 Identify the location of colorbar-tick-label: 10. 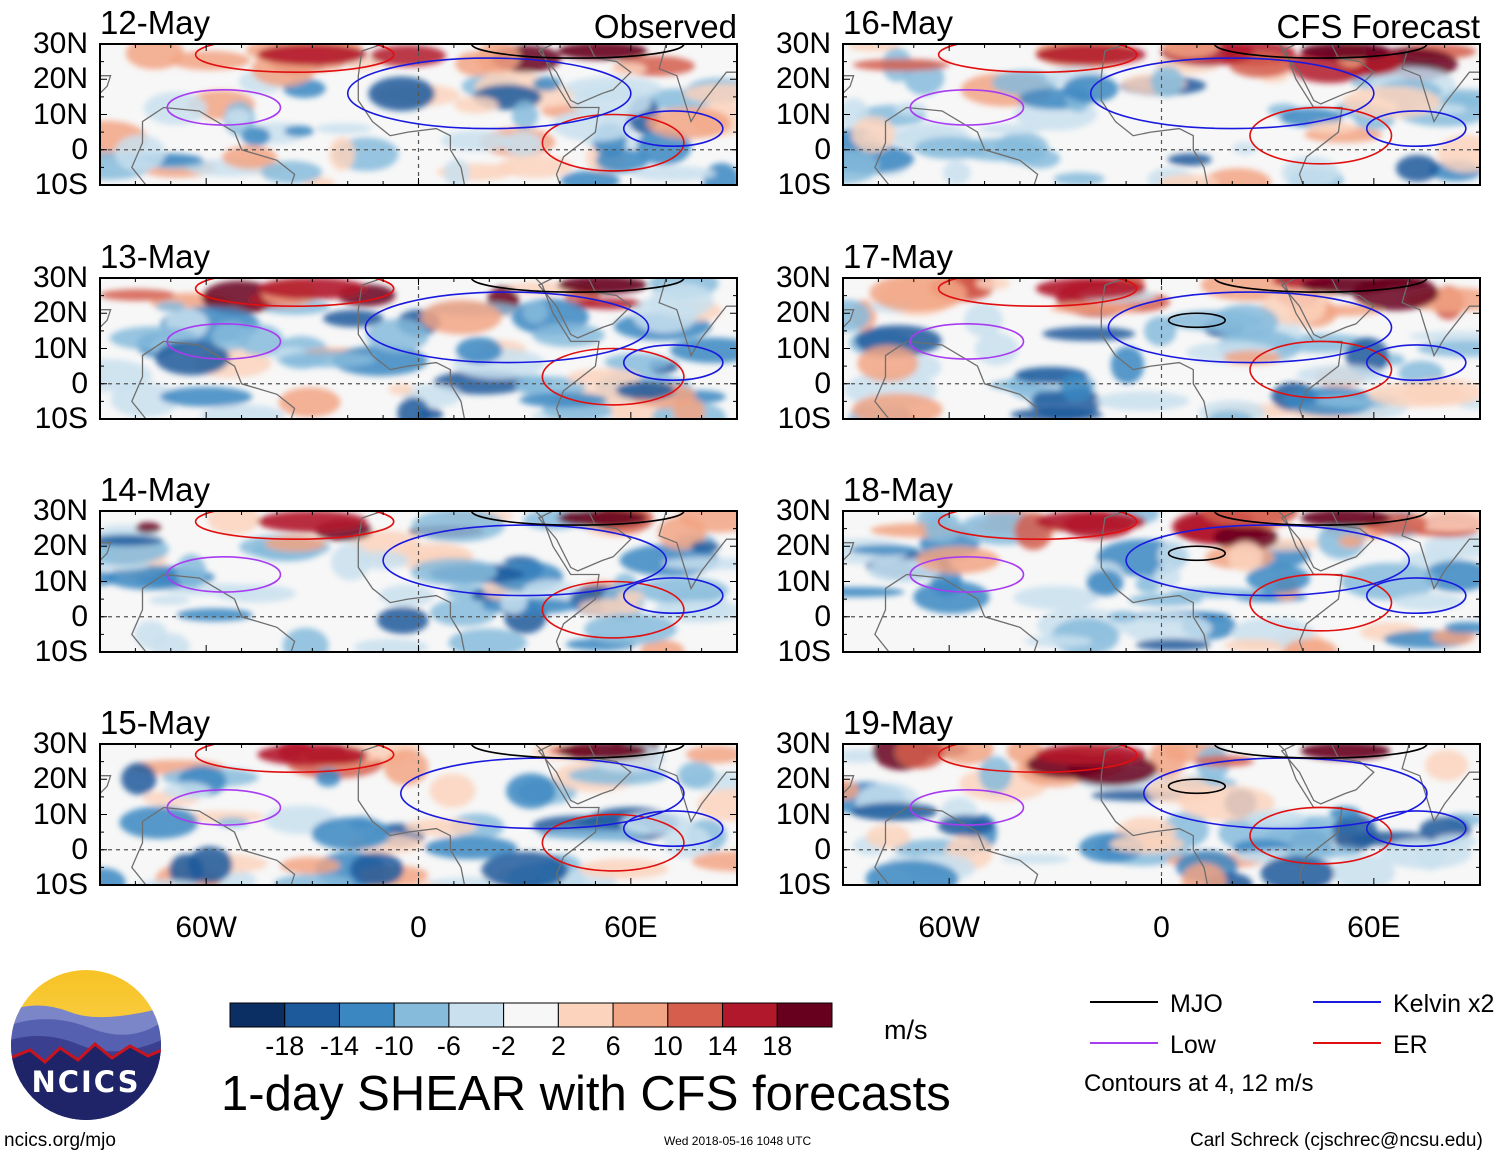
(667, 1046).